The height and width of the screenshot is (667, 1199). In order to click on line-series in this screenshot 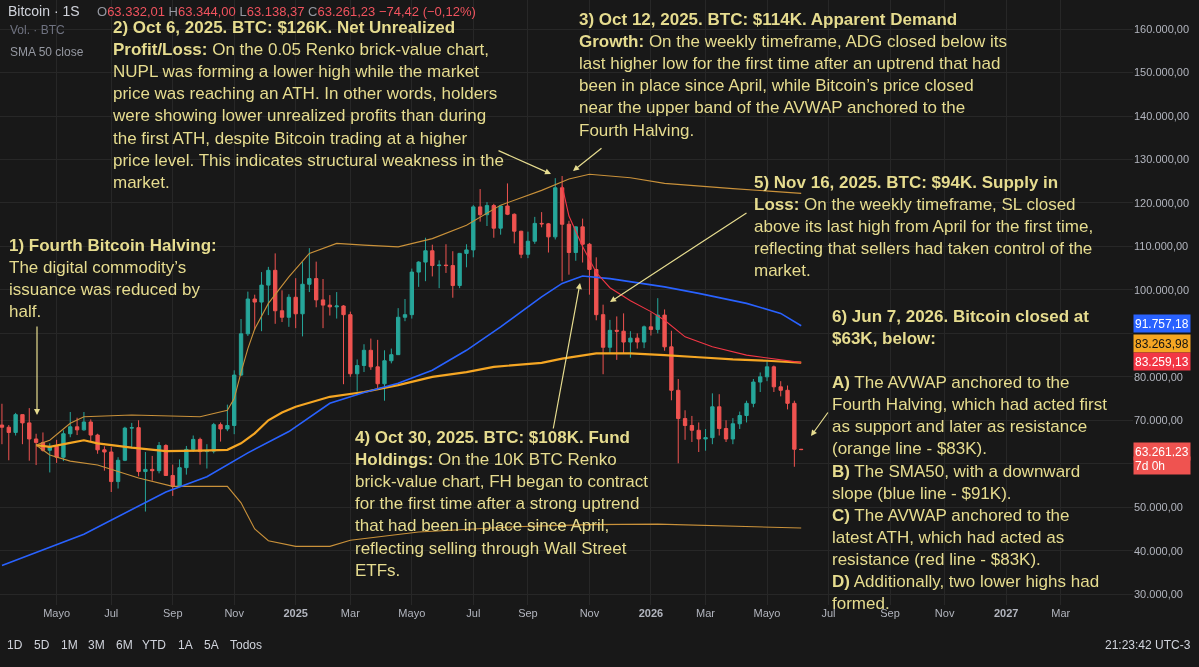, I will do `click(419, 402)`.